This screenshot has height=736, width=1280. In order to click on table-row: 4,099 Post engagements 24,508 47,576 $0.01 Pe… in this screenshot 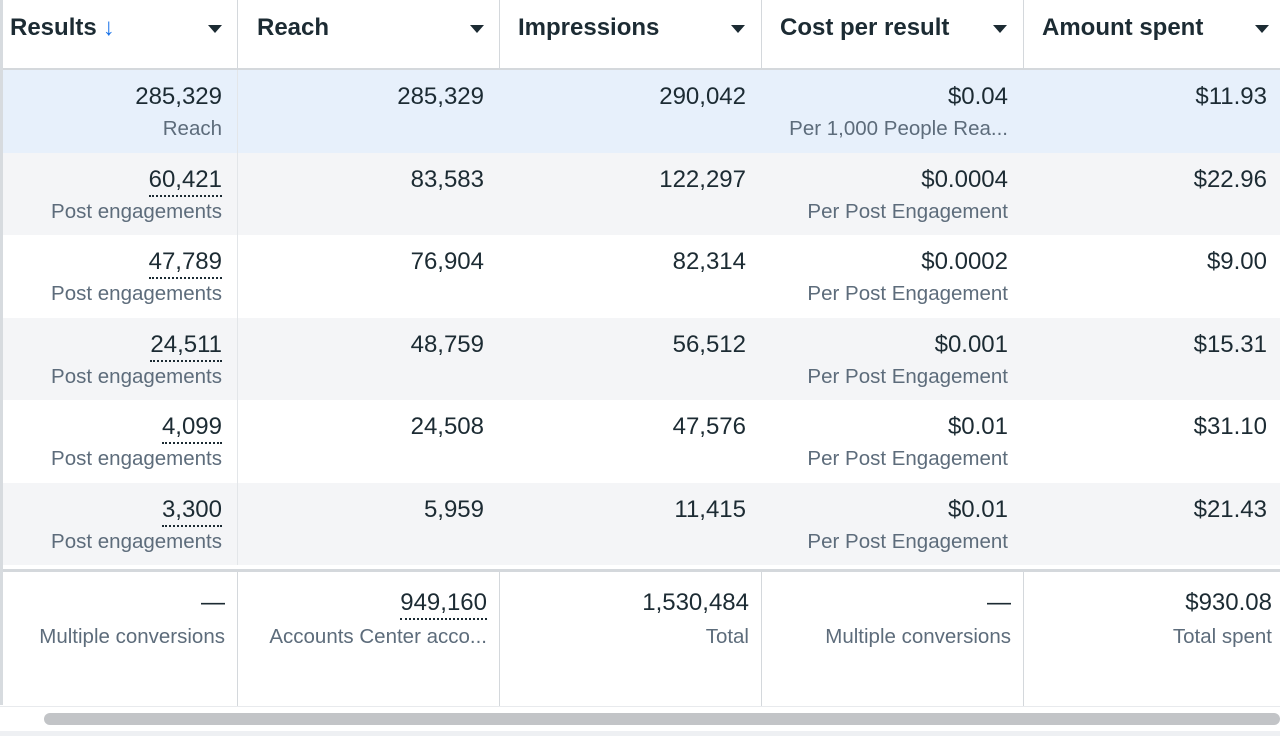, I will do `click(640, 441)`.